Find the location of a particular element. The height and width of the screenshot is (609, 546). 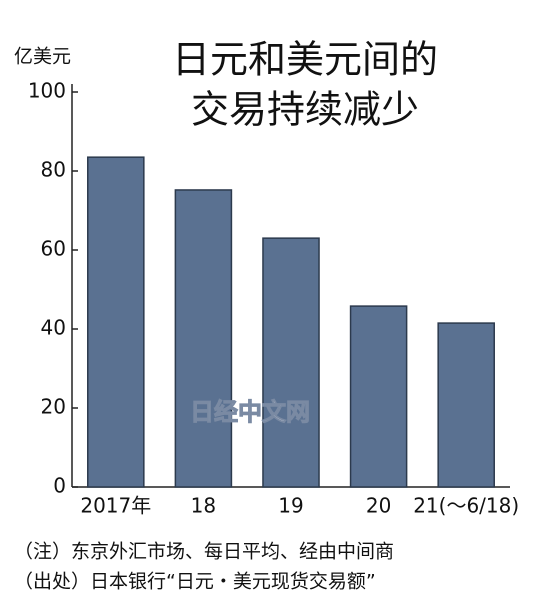

x-tick-label: 20 is located at coordinates (378, 506).